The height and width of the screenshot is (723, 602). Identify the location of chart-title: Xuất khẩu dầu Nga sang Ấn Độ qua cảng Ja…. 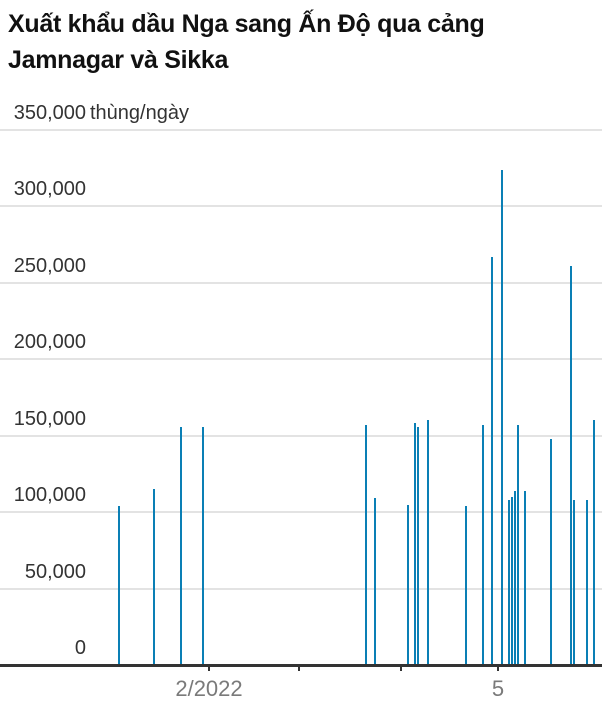
(246, 42).